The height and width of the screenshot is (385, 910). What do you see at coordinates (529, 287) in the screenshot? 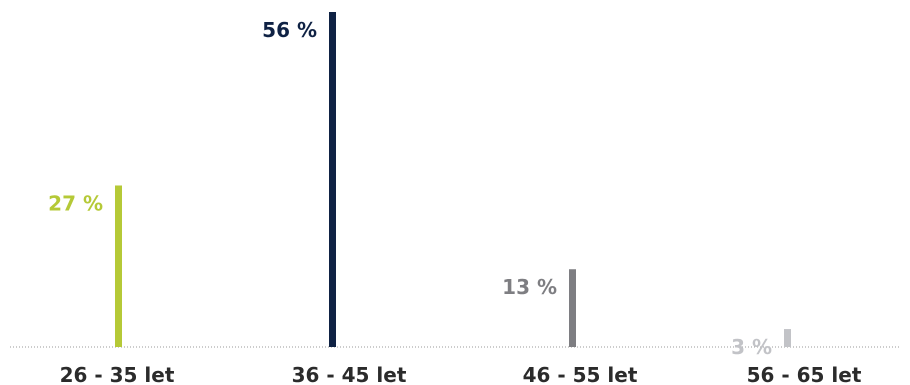
I see `value-label-3: 13 %` at bounding box center [529, 287].